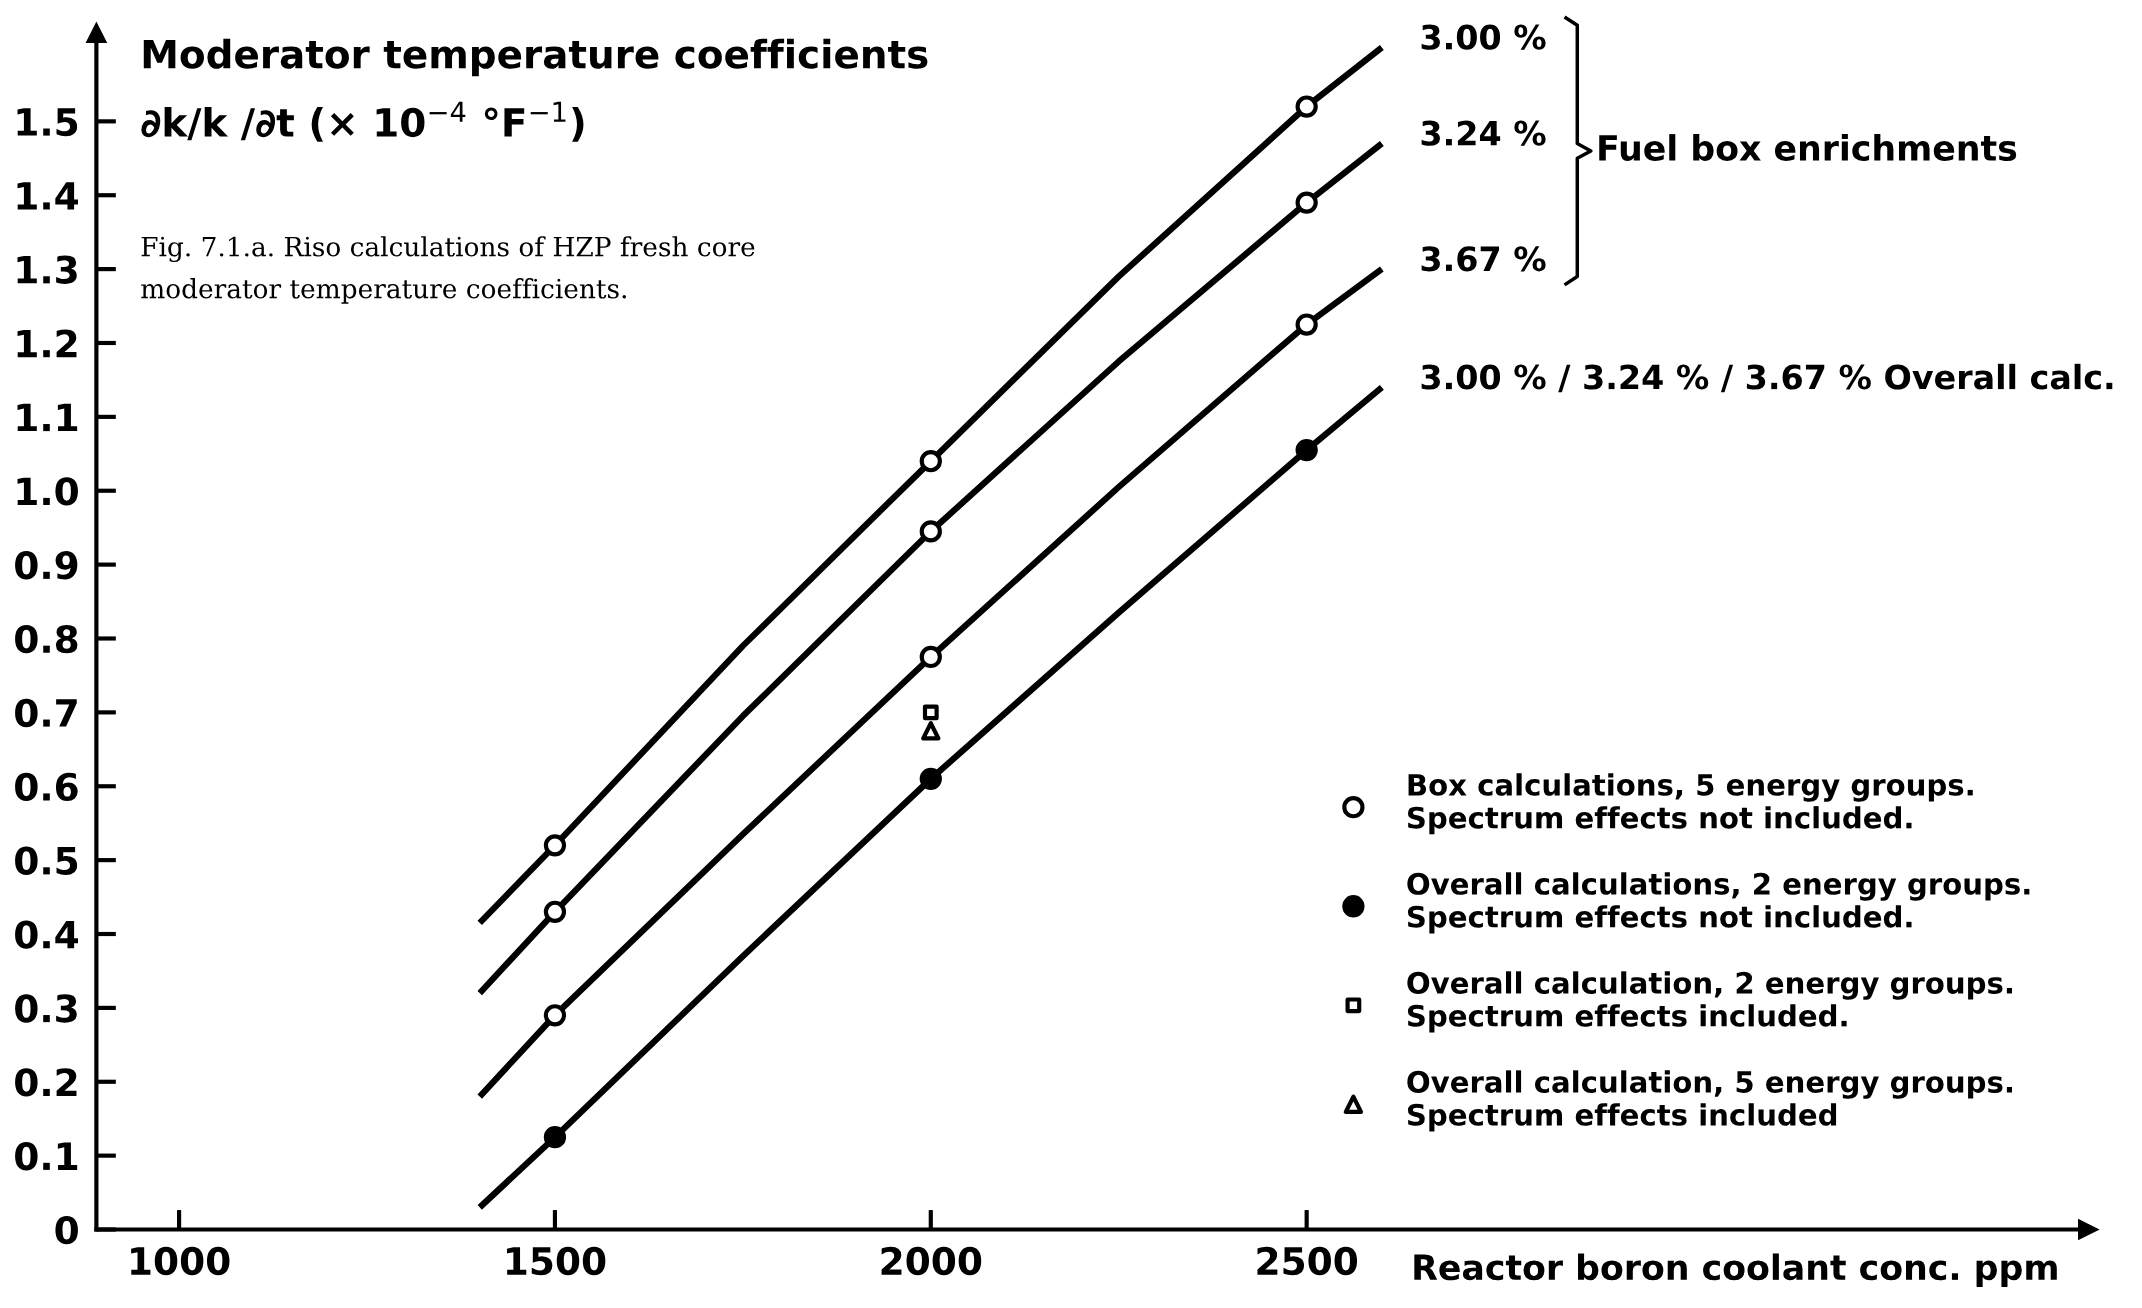  What do you see at coordinates (47, 269) in the screenshot?
I see `y-tick-label: 1.3` at bounding box center [47, 269].